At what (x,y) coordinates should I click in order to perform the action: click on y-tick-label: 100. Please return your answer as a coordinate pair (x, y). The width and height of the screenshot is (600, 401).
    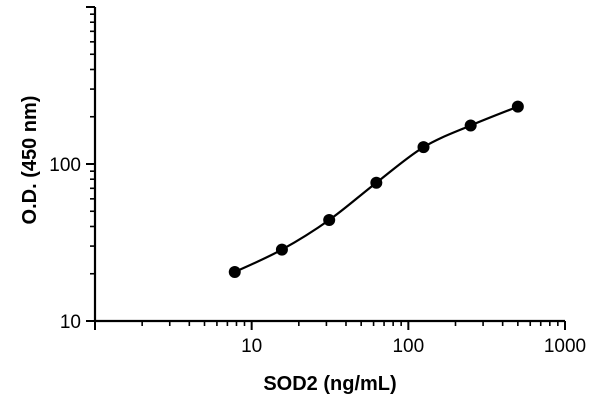
    Looking at the image, I should click on (65, 165).